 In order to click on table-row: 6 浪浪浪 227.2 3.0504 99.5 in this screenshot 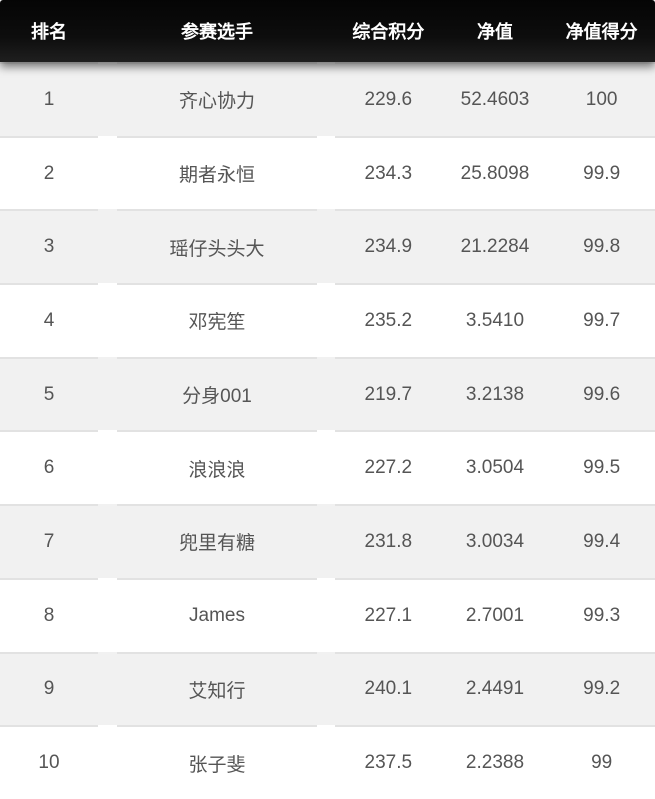, I will do `click(327, 467)`.